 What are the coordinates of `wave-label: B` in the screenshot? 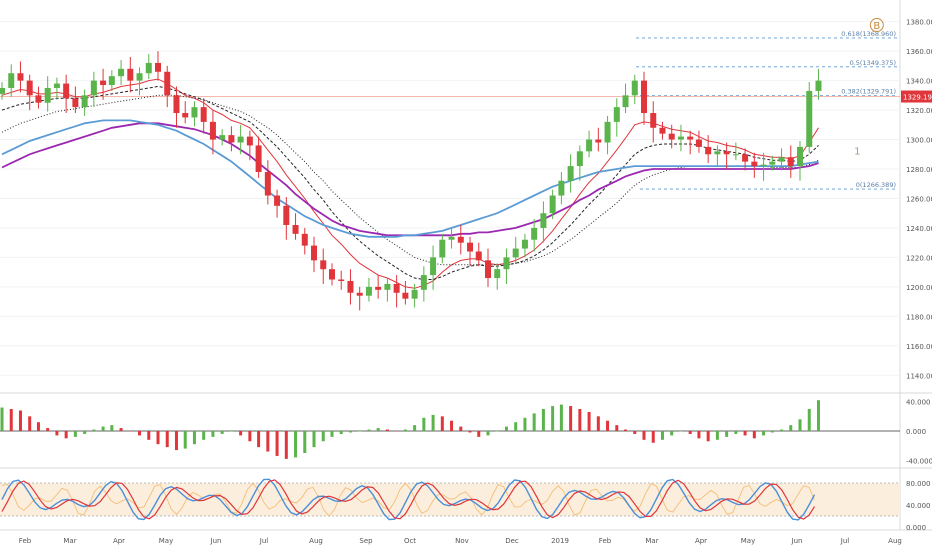 It's located at (876, 26).